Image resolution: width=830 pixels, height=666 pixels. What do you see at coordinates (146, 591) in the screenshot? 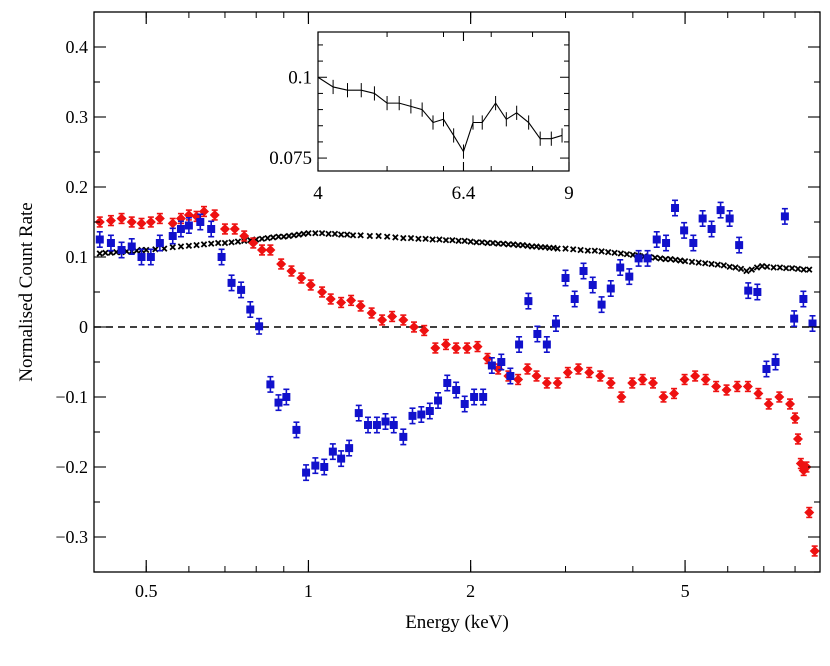
I see `x-tick-label: 0.5` at bounding box center [146, 591].